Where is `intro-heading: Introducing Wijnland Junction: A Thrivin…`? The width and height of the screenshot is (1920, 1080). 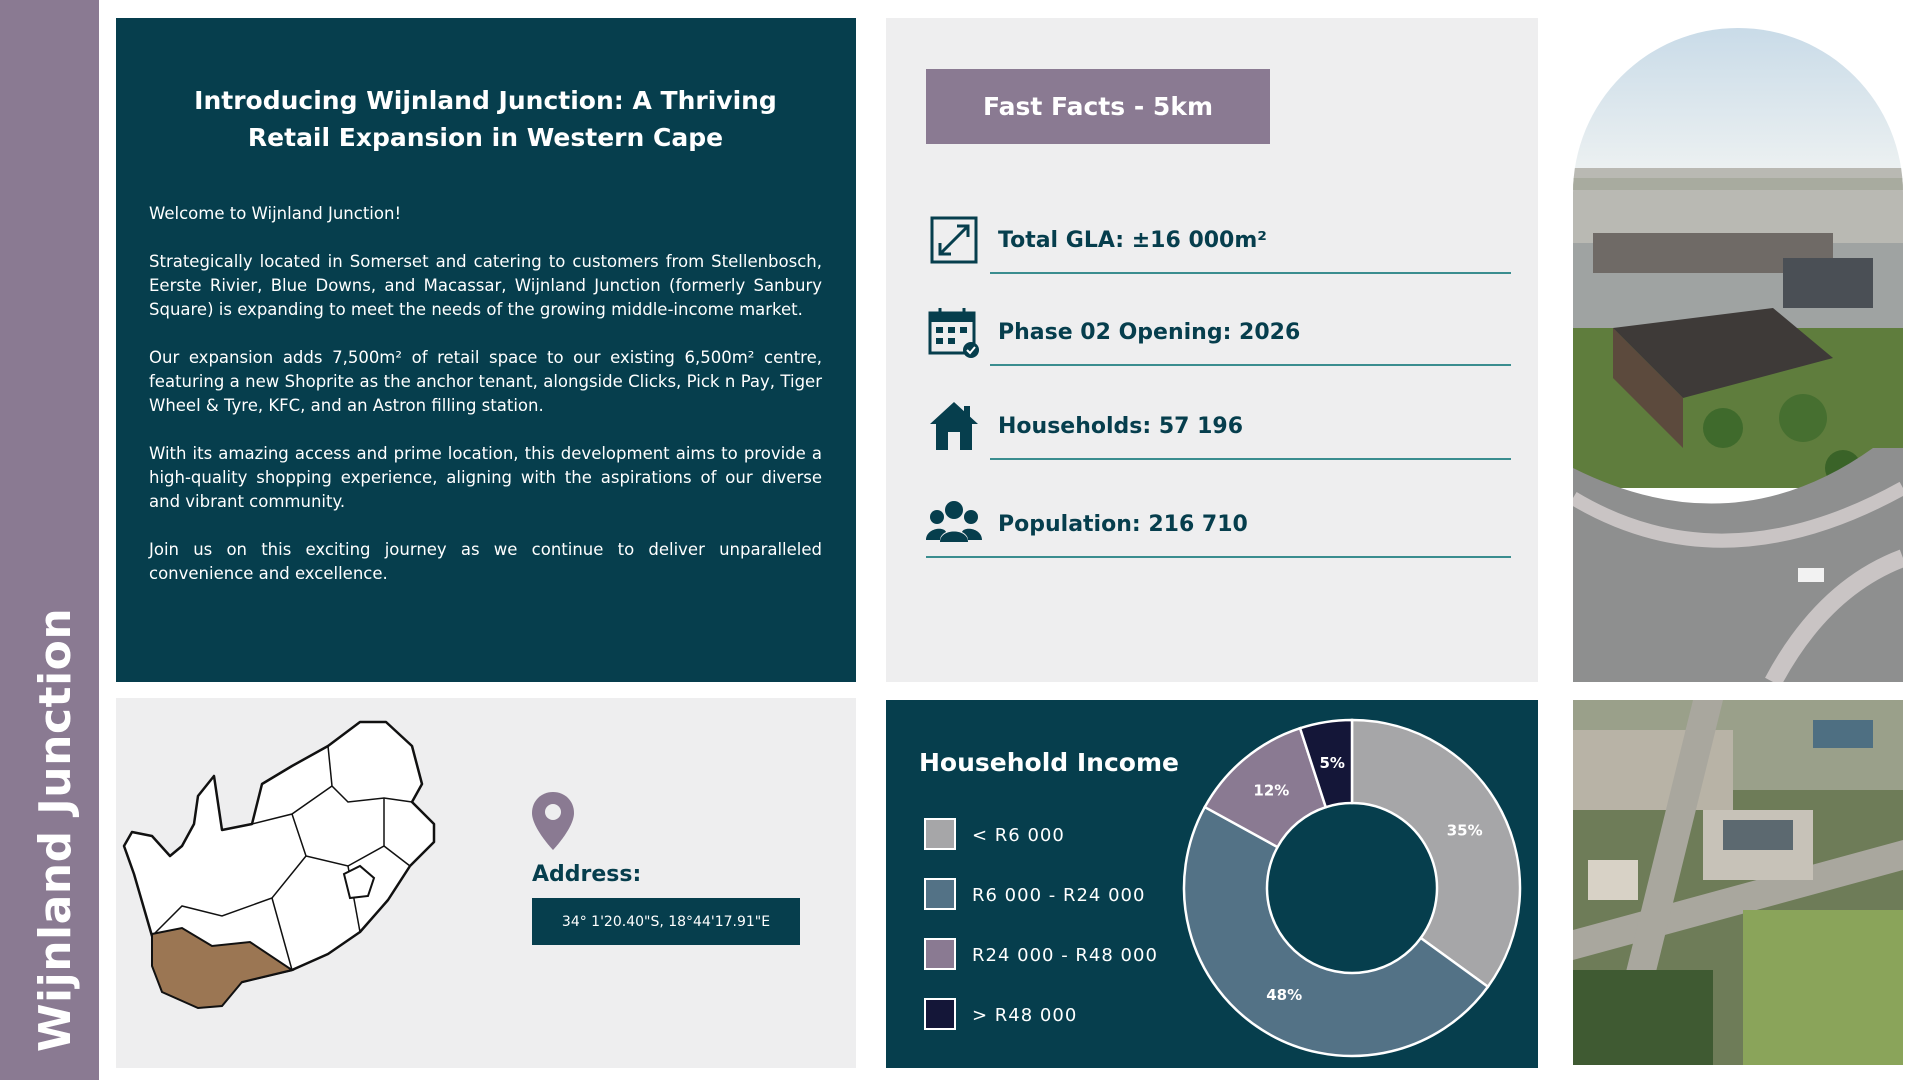
intro-heading: Introducing Wijnland Junction: A Thrivin… is located at coordinates (485, 119).